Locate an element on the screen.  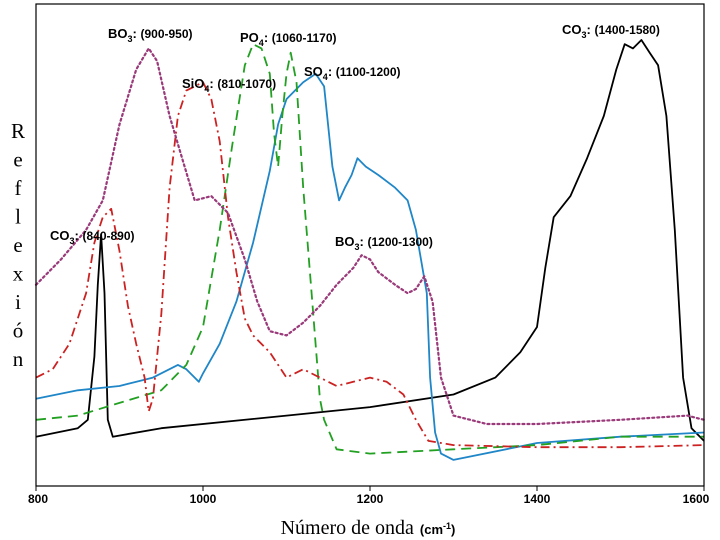
x-tick-label: 1200 is located at coordinates (370, 499).